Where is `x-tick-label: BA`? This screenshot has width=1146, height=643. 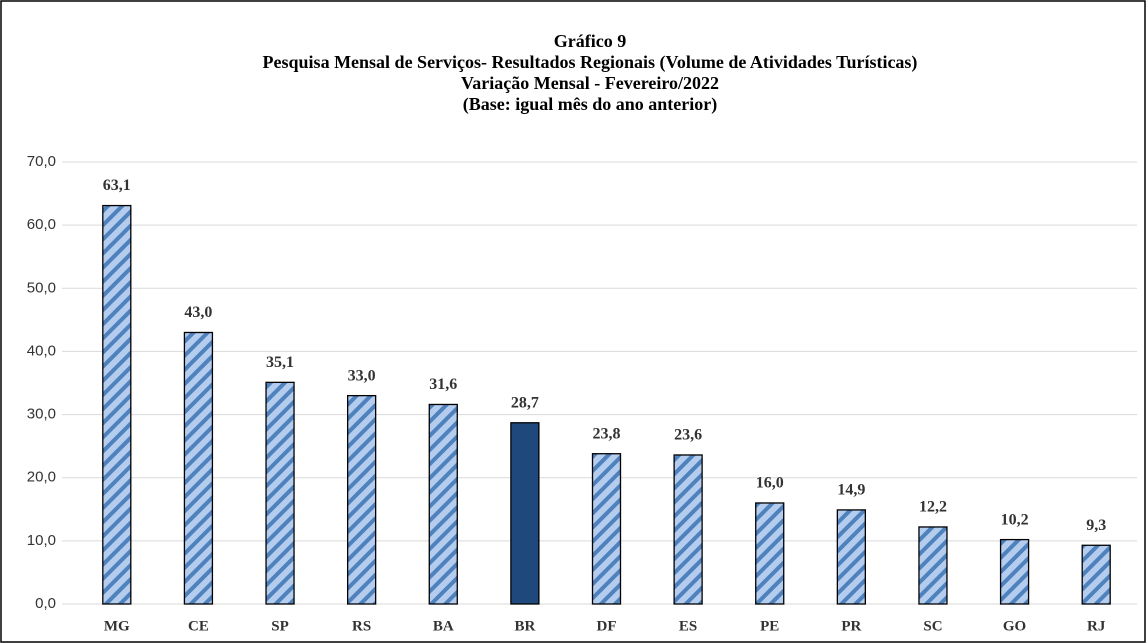 x-tick-label: BA is located at coordinates (443, 626).